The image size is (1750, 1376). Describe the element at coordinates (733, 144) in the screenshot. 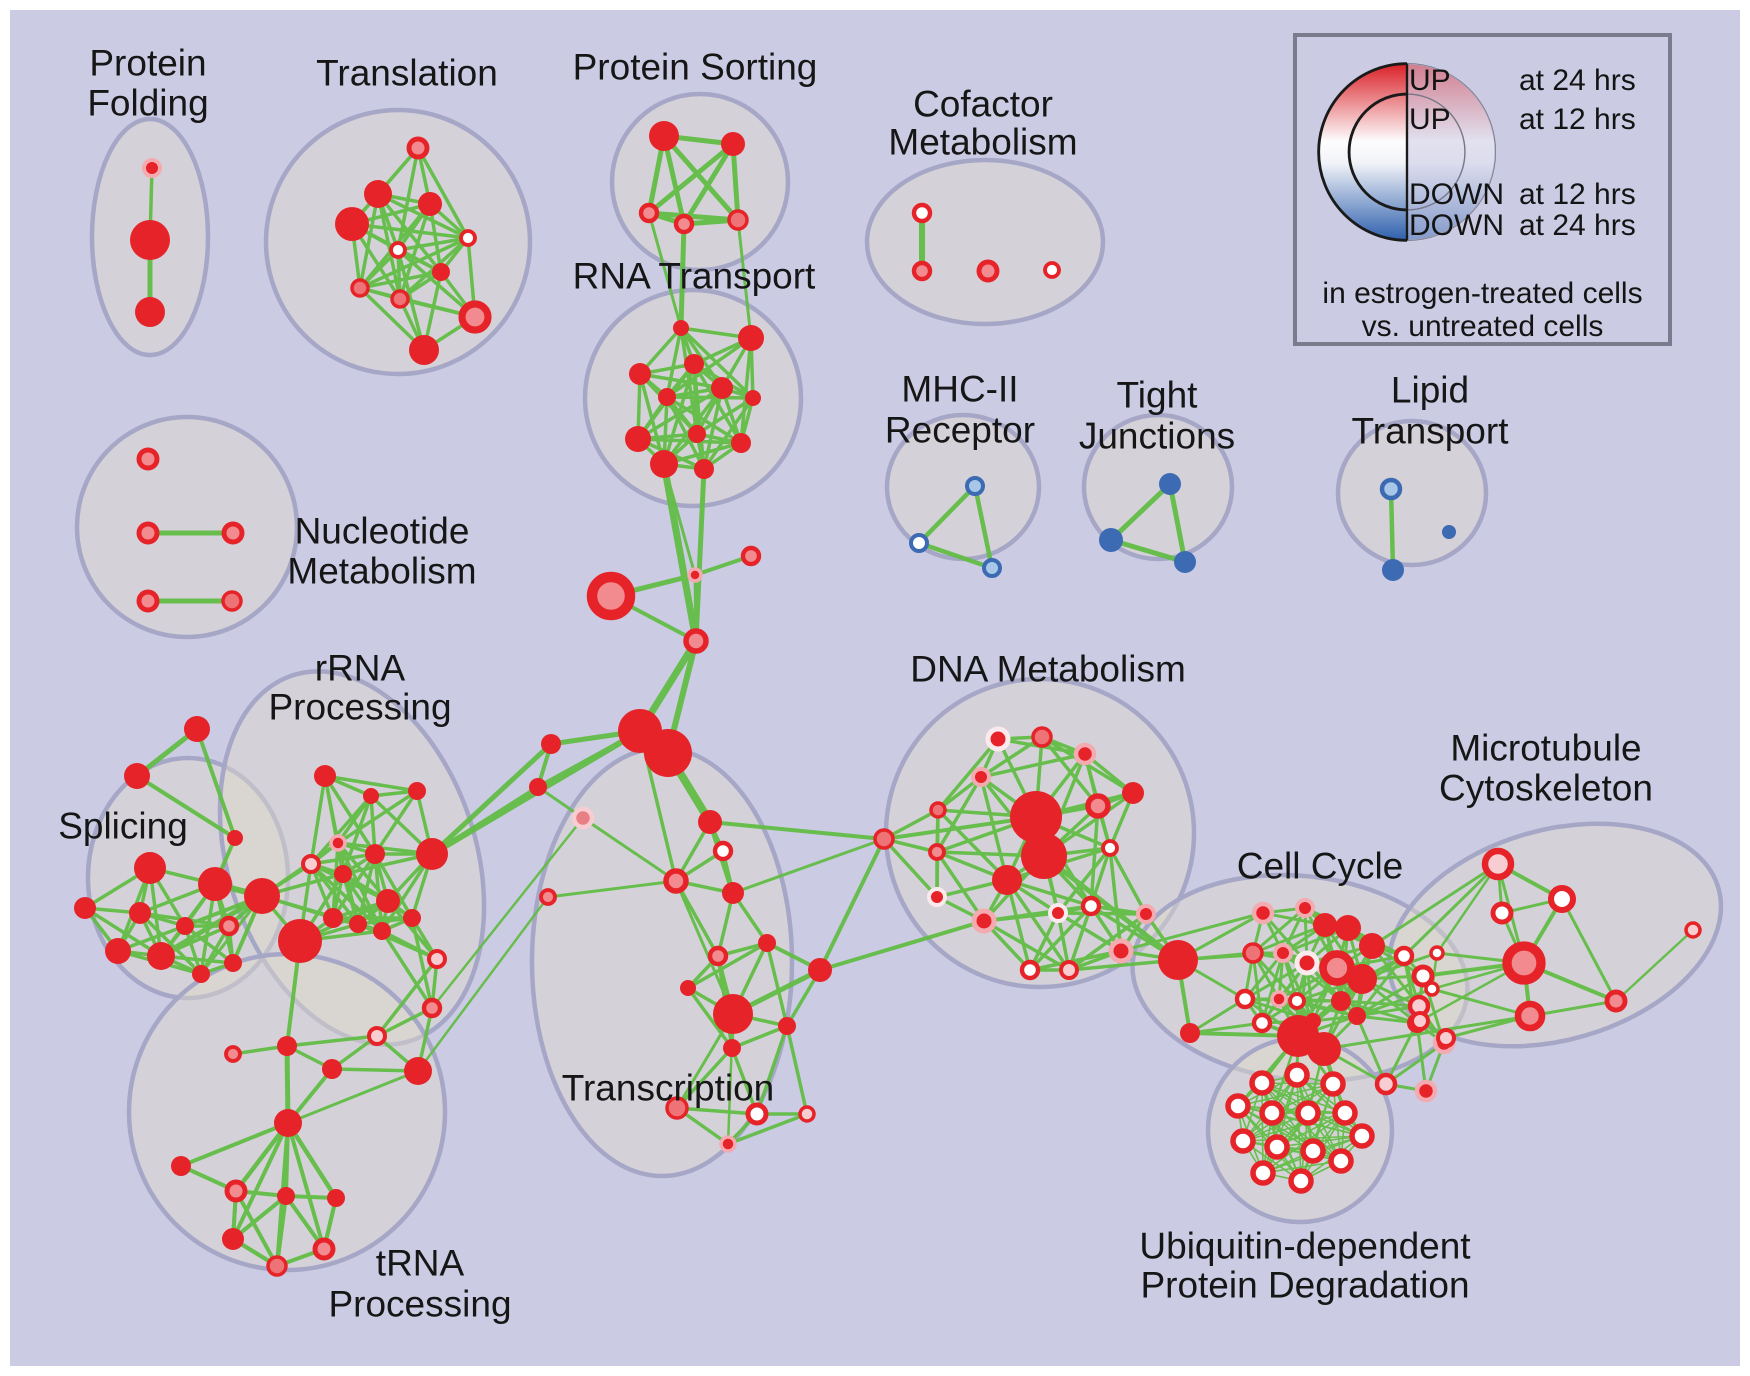

I see `gene-ps-node-r` at that location.